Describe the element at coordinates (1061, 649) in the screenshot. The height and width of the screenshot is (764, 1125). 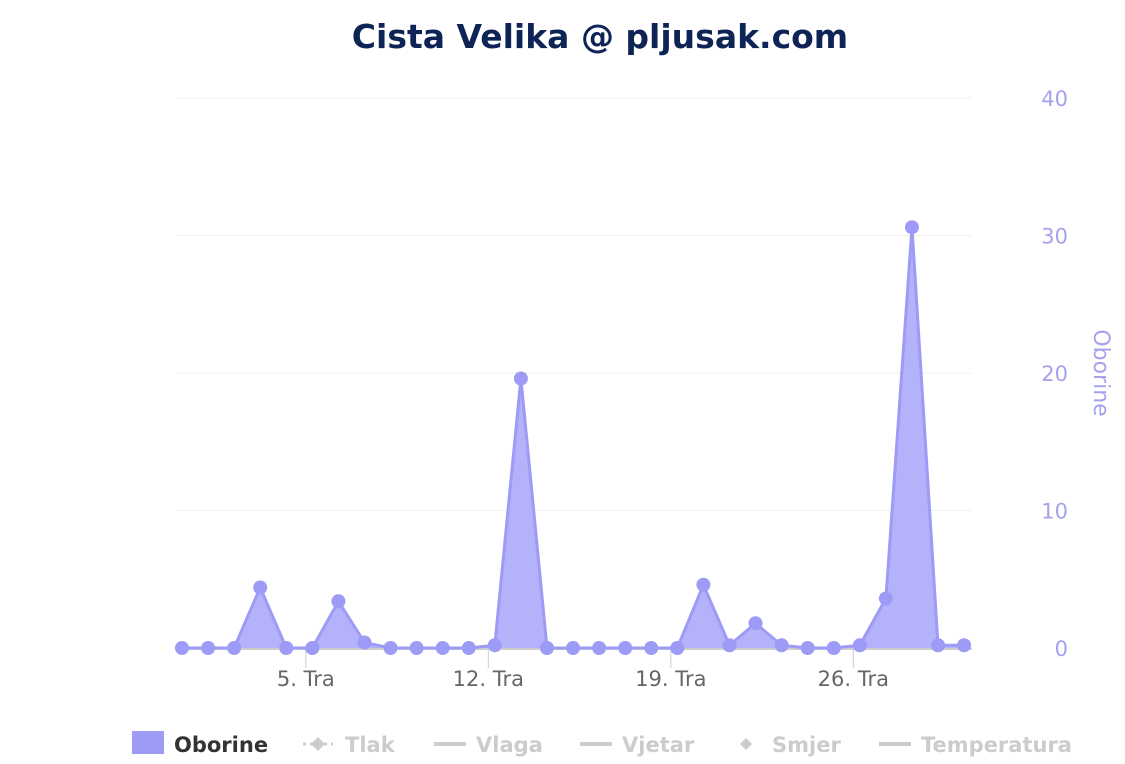
I see `y-tick-label: 0` at that location.